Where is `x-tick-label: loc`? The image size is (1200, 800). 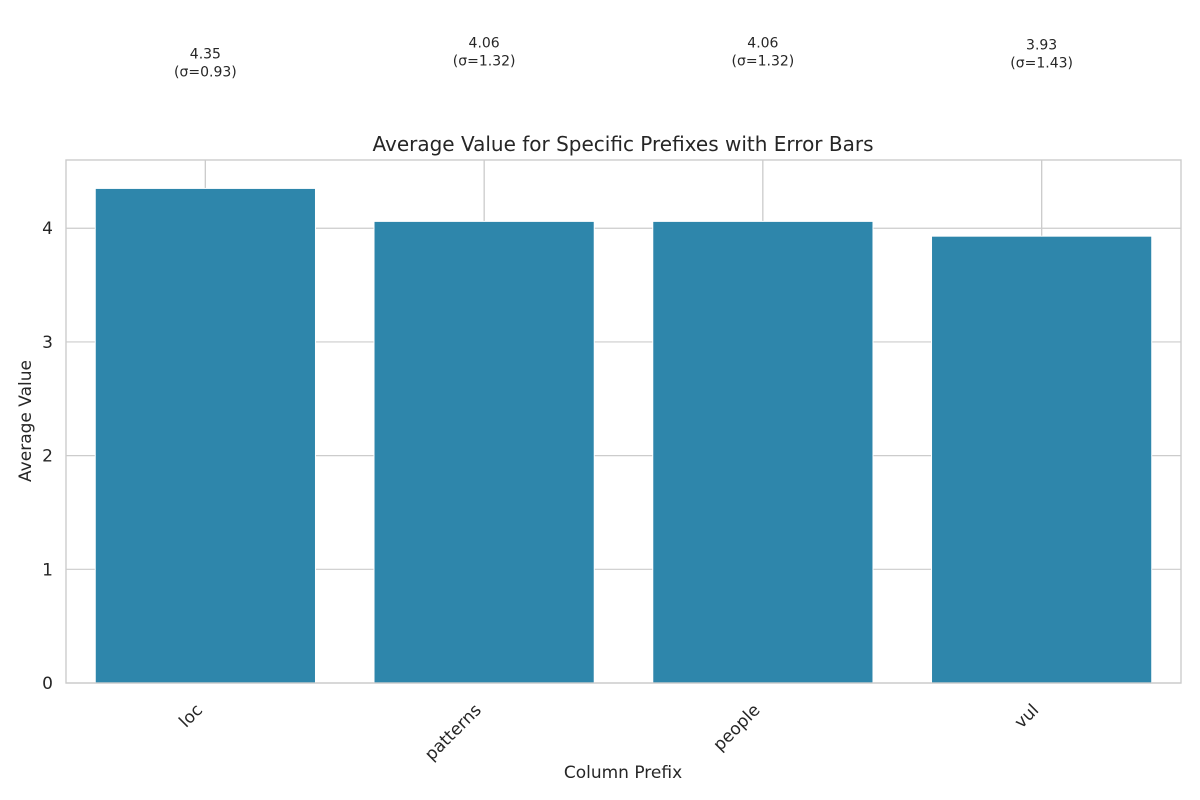 x-tick-label: loc is located at coordinates (190, 715).